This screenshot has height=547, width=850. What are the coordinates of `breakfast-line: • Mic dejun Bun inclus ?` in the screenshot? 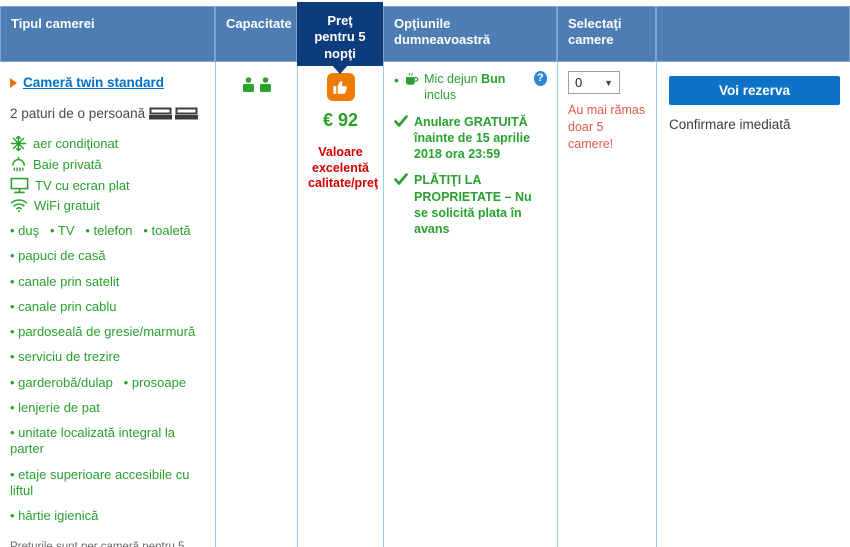 It's located at (470, 87).